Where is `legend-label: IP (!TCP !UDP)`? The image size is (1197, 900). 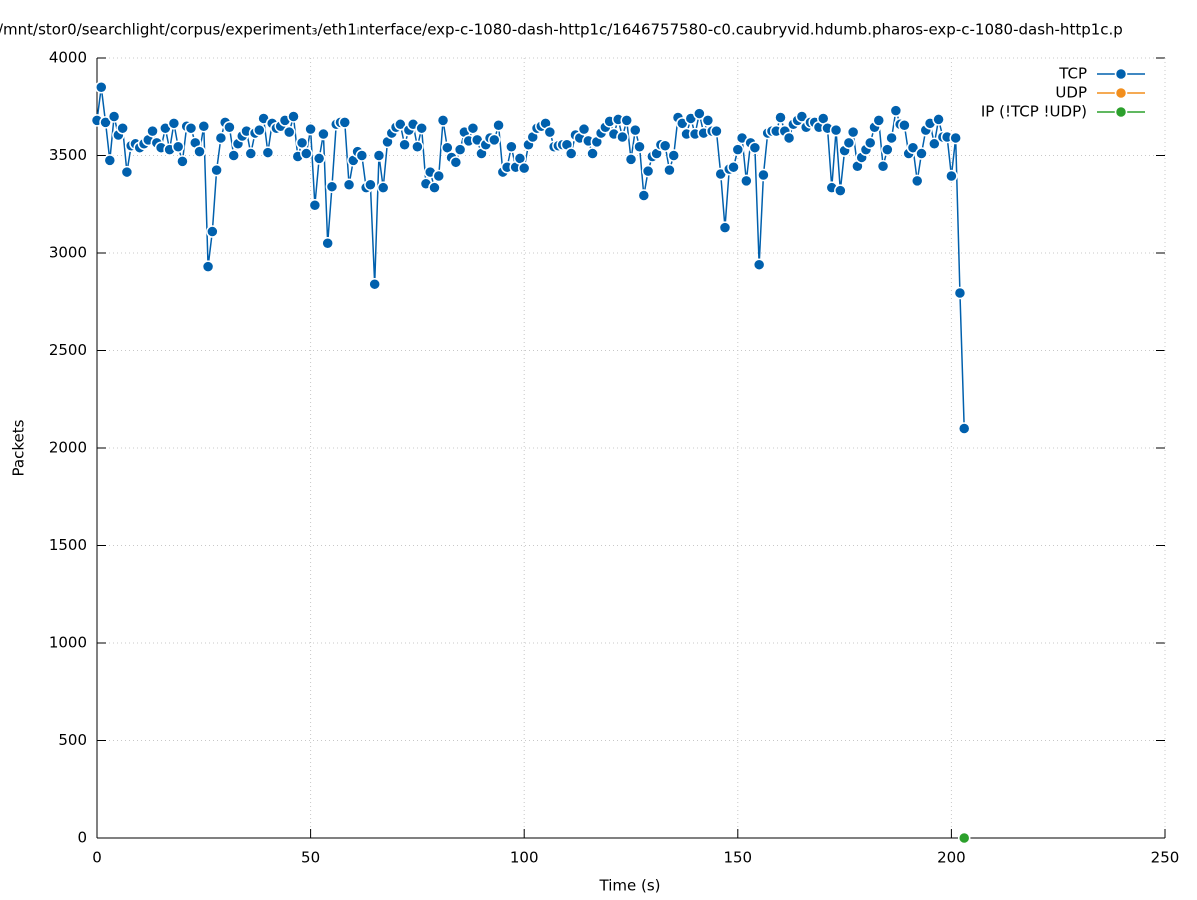 legend-label: IP (!TCP !UDP) is located at coordinates (1034, 112).